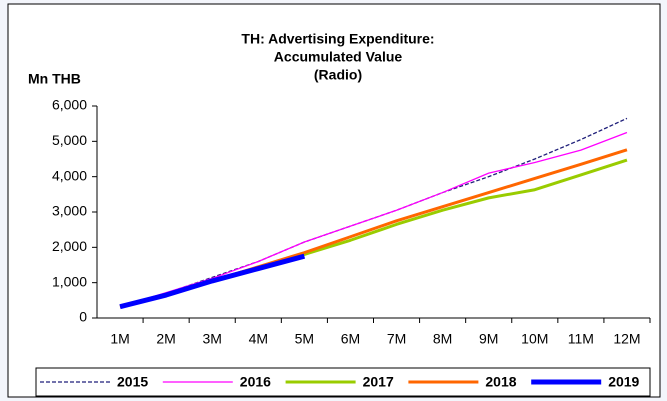  Describe the element at coordinates (304, 339) in the screenshot. I see `x-tick-label: 5M` at that location.